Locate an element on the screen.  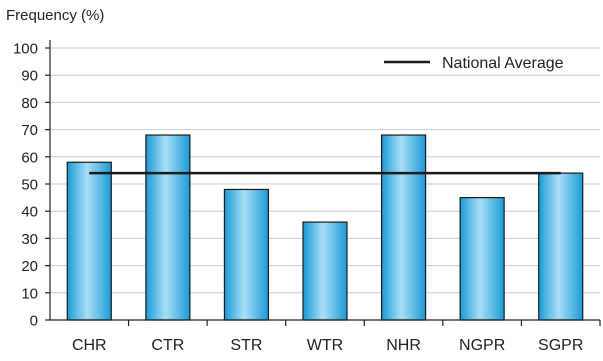
legend: National Average is located at coordinates (474, 63).